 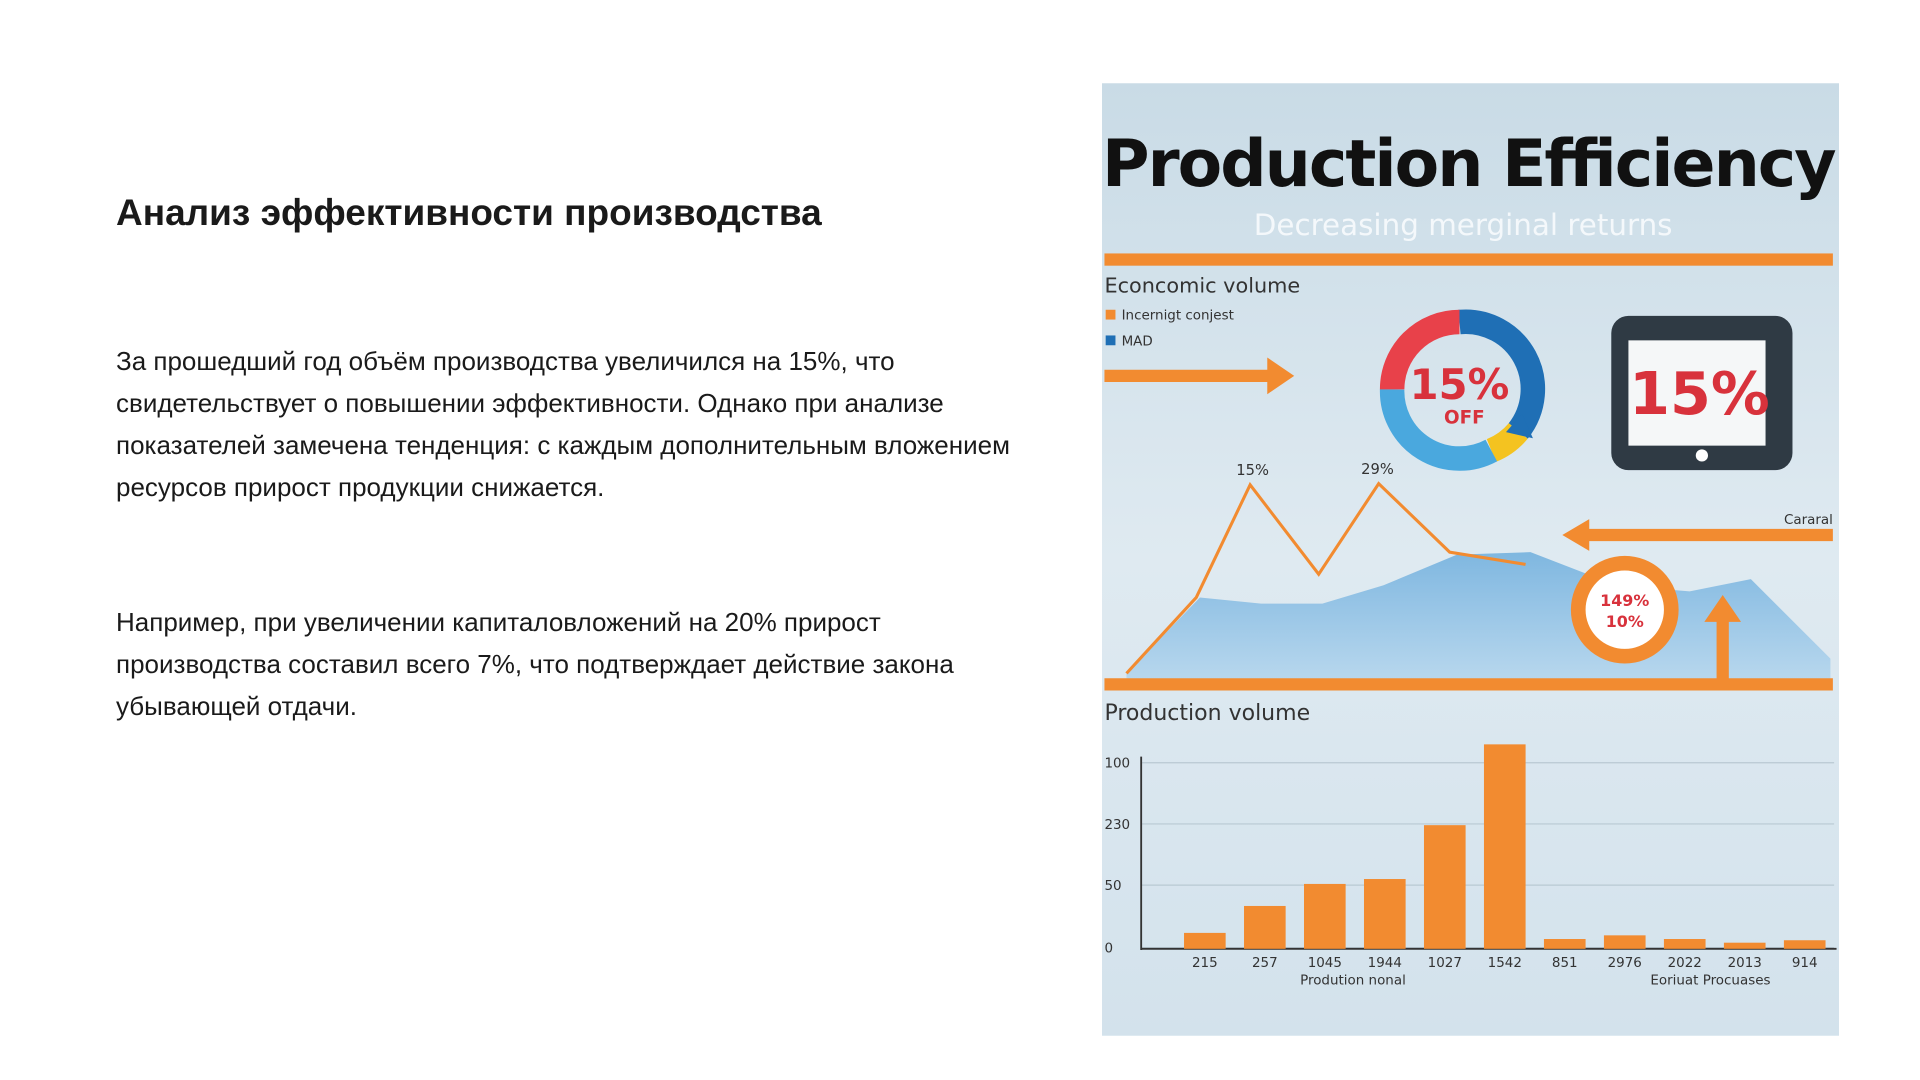 What do you see at coordinates (1702, 455) in the screenshot?
I see `tablet-button` at bounding box center [1702, 455].